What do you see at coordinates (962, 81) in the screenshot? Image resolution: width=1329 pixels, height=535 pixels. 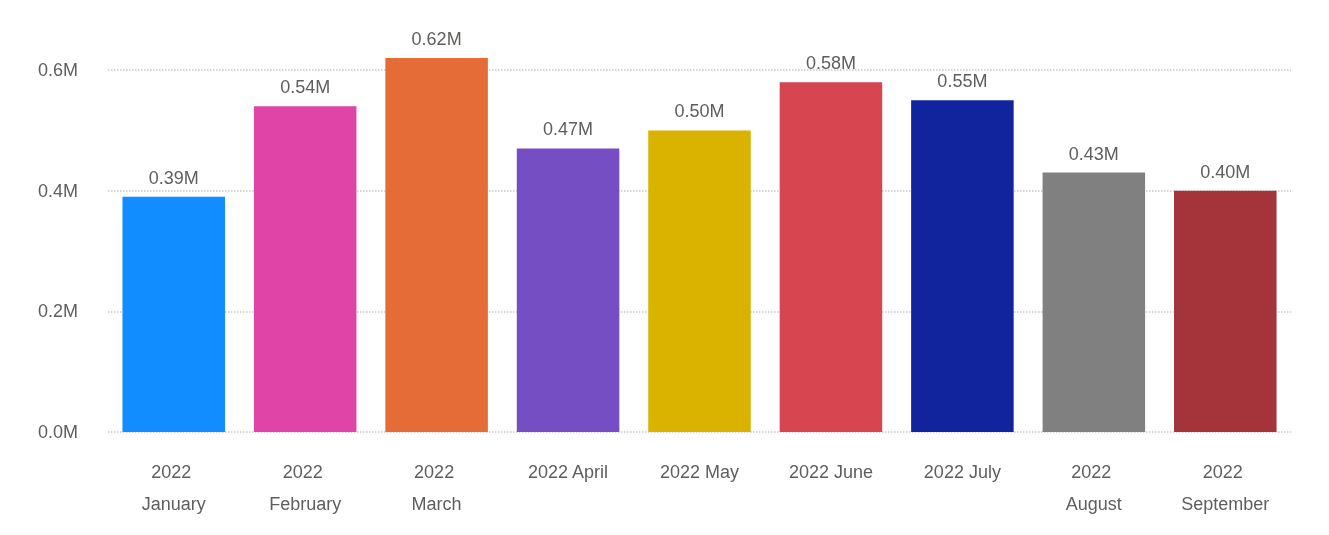 I see `data-label: 0.55M` at bounding box center [962, 81].